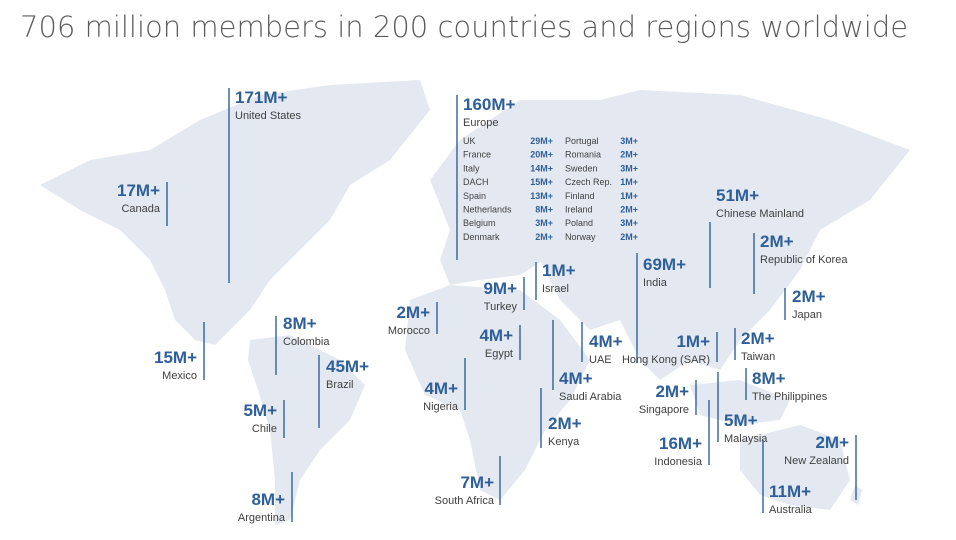  I want to click on region-value: 7M+, so click(477, 482).